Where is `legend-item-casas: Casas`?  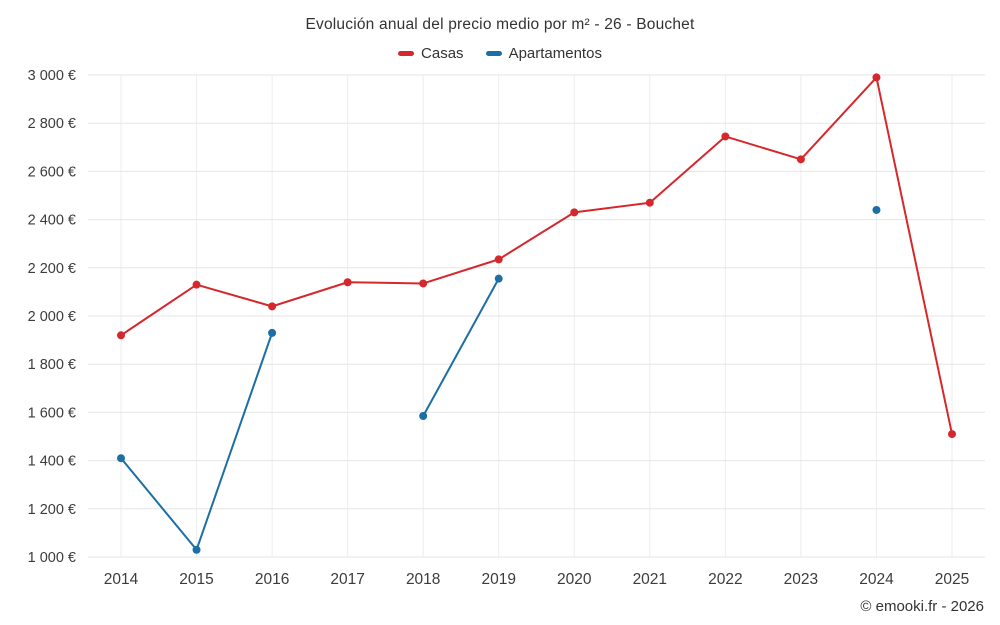 legend-item-casas: Casas is located at coordinates (431, 53).